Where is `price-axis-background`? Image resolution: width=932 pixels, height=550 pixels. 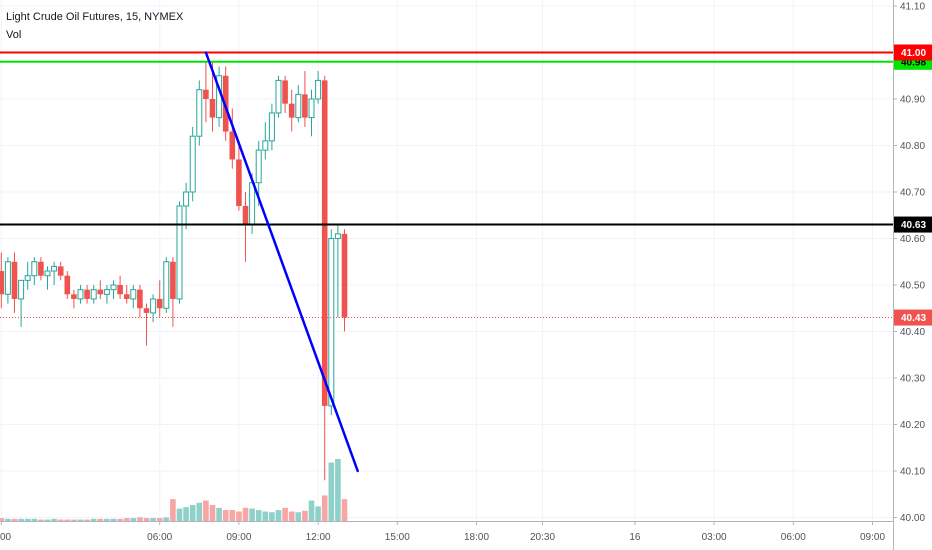
price-axis-background is located at coordinates (912, 275).